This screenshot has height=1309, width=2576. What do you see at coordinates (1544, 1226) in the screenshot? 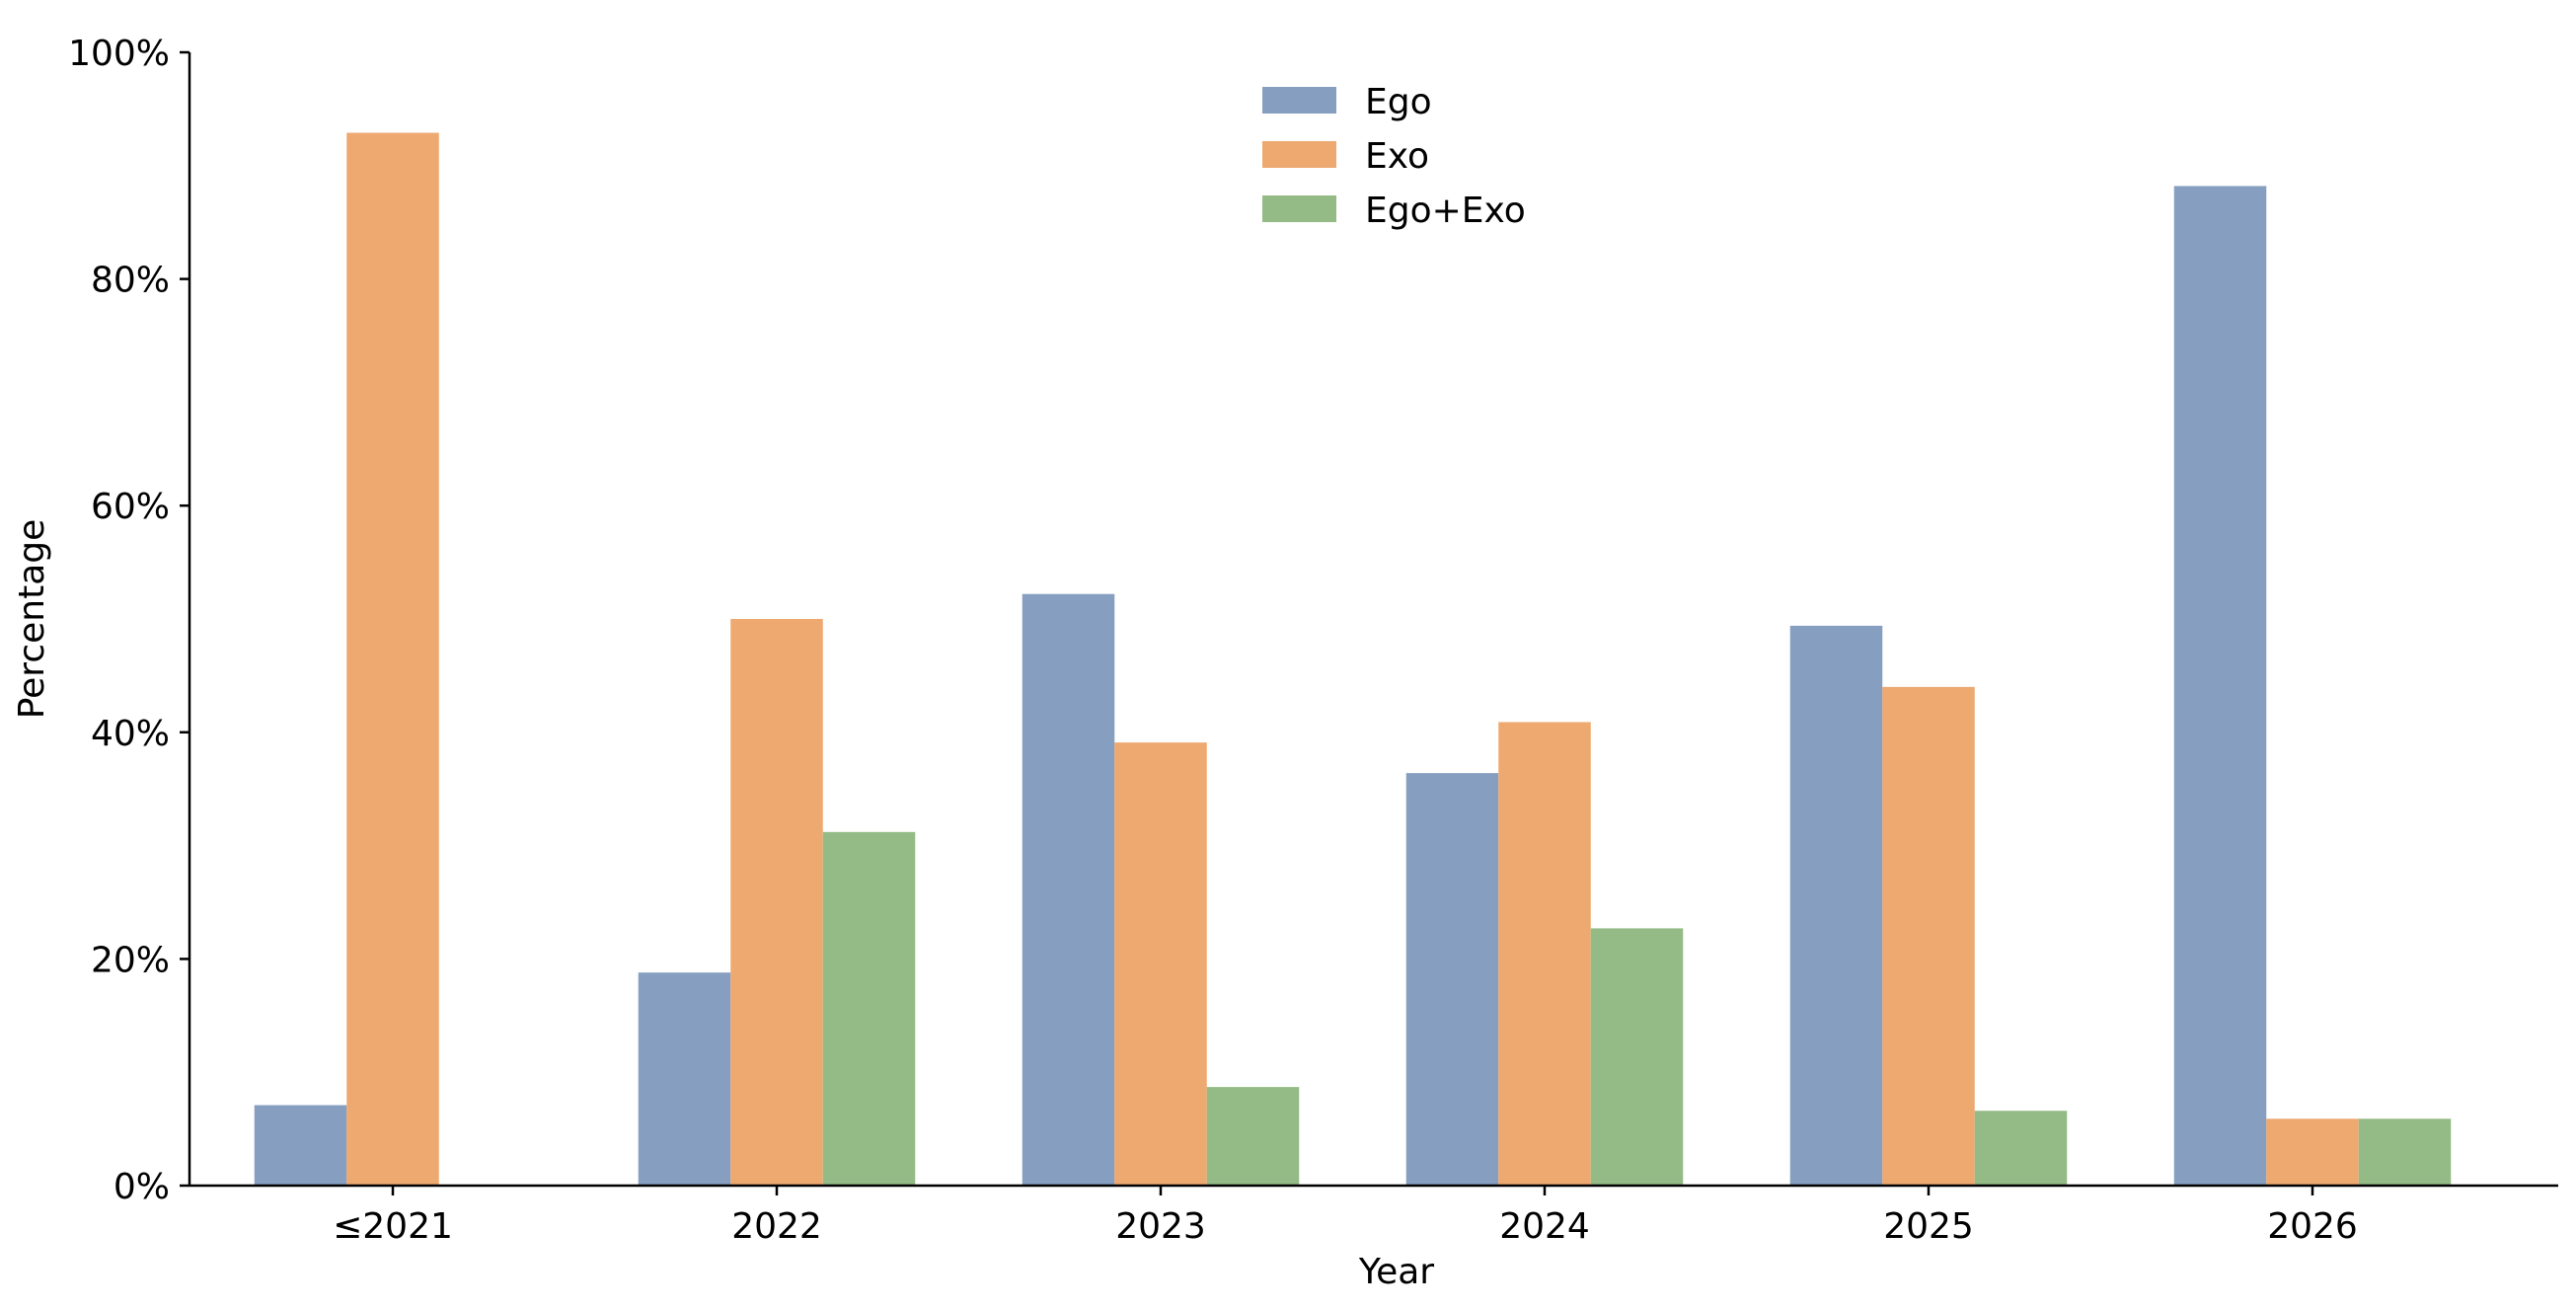
I see `x-tick-label: 2024` at bounding box center [1544, 1226].